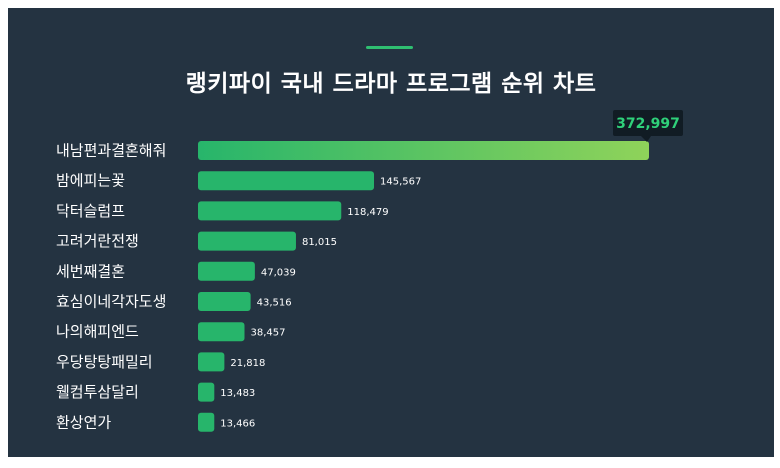 The width and height of the screenshot is (780, 468). Describe the element at coordinates (90, 211) in the screenshot. I see `category-label: 닥터슬럼프` at that location.